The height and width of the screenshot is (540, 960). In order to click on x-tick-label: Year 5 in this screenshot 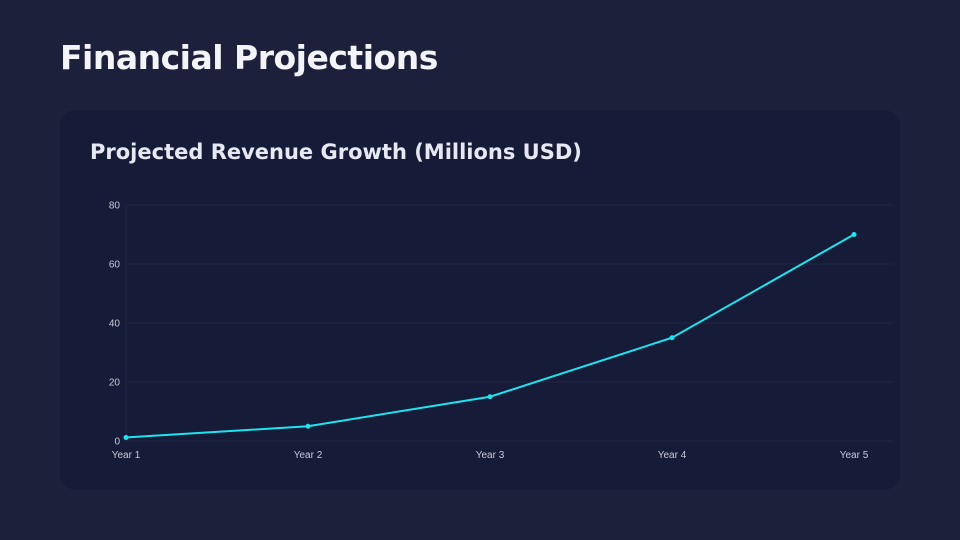, I will do `click(854, 455)`.